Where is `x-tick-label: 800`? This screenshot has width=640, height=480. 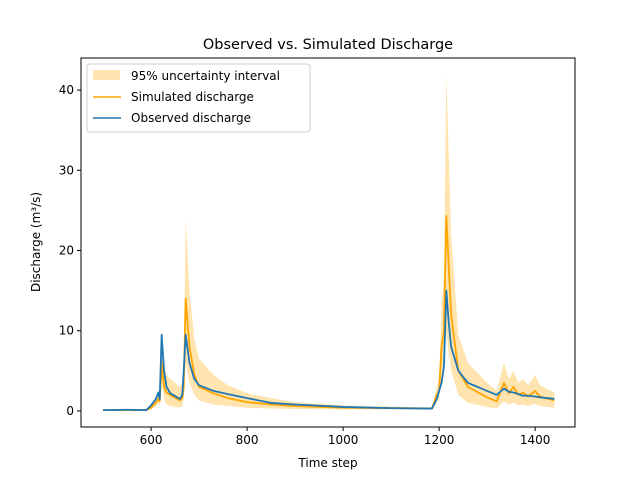
x-tick-label: 800 is located at coordinates (247, 440).